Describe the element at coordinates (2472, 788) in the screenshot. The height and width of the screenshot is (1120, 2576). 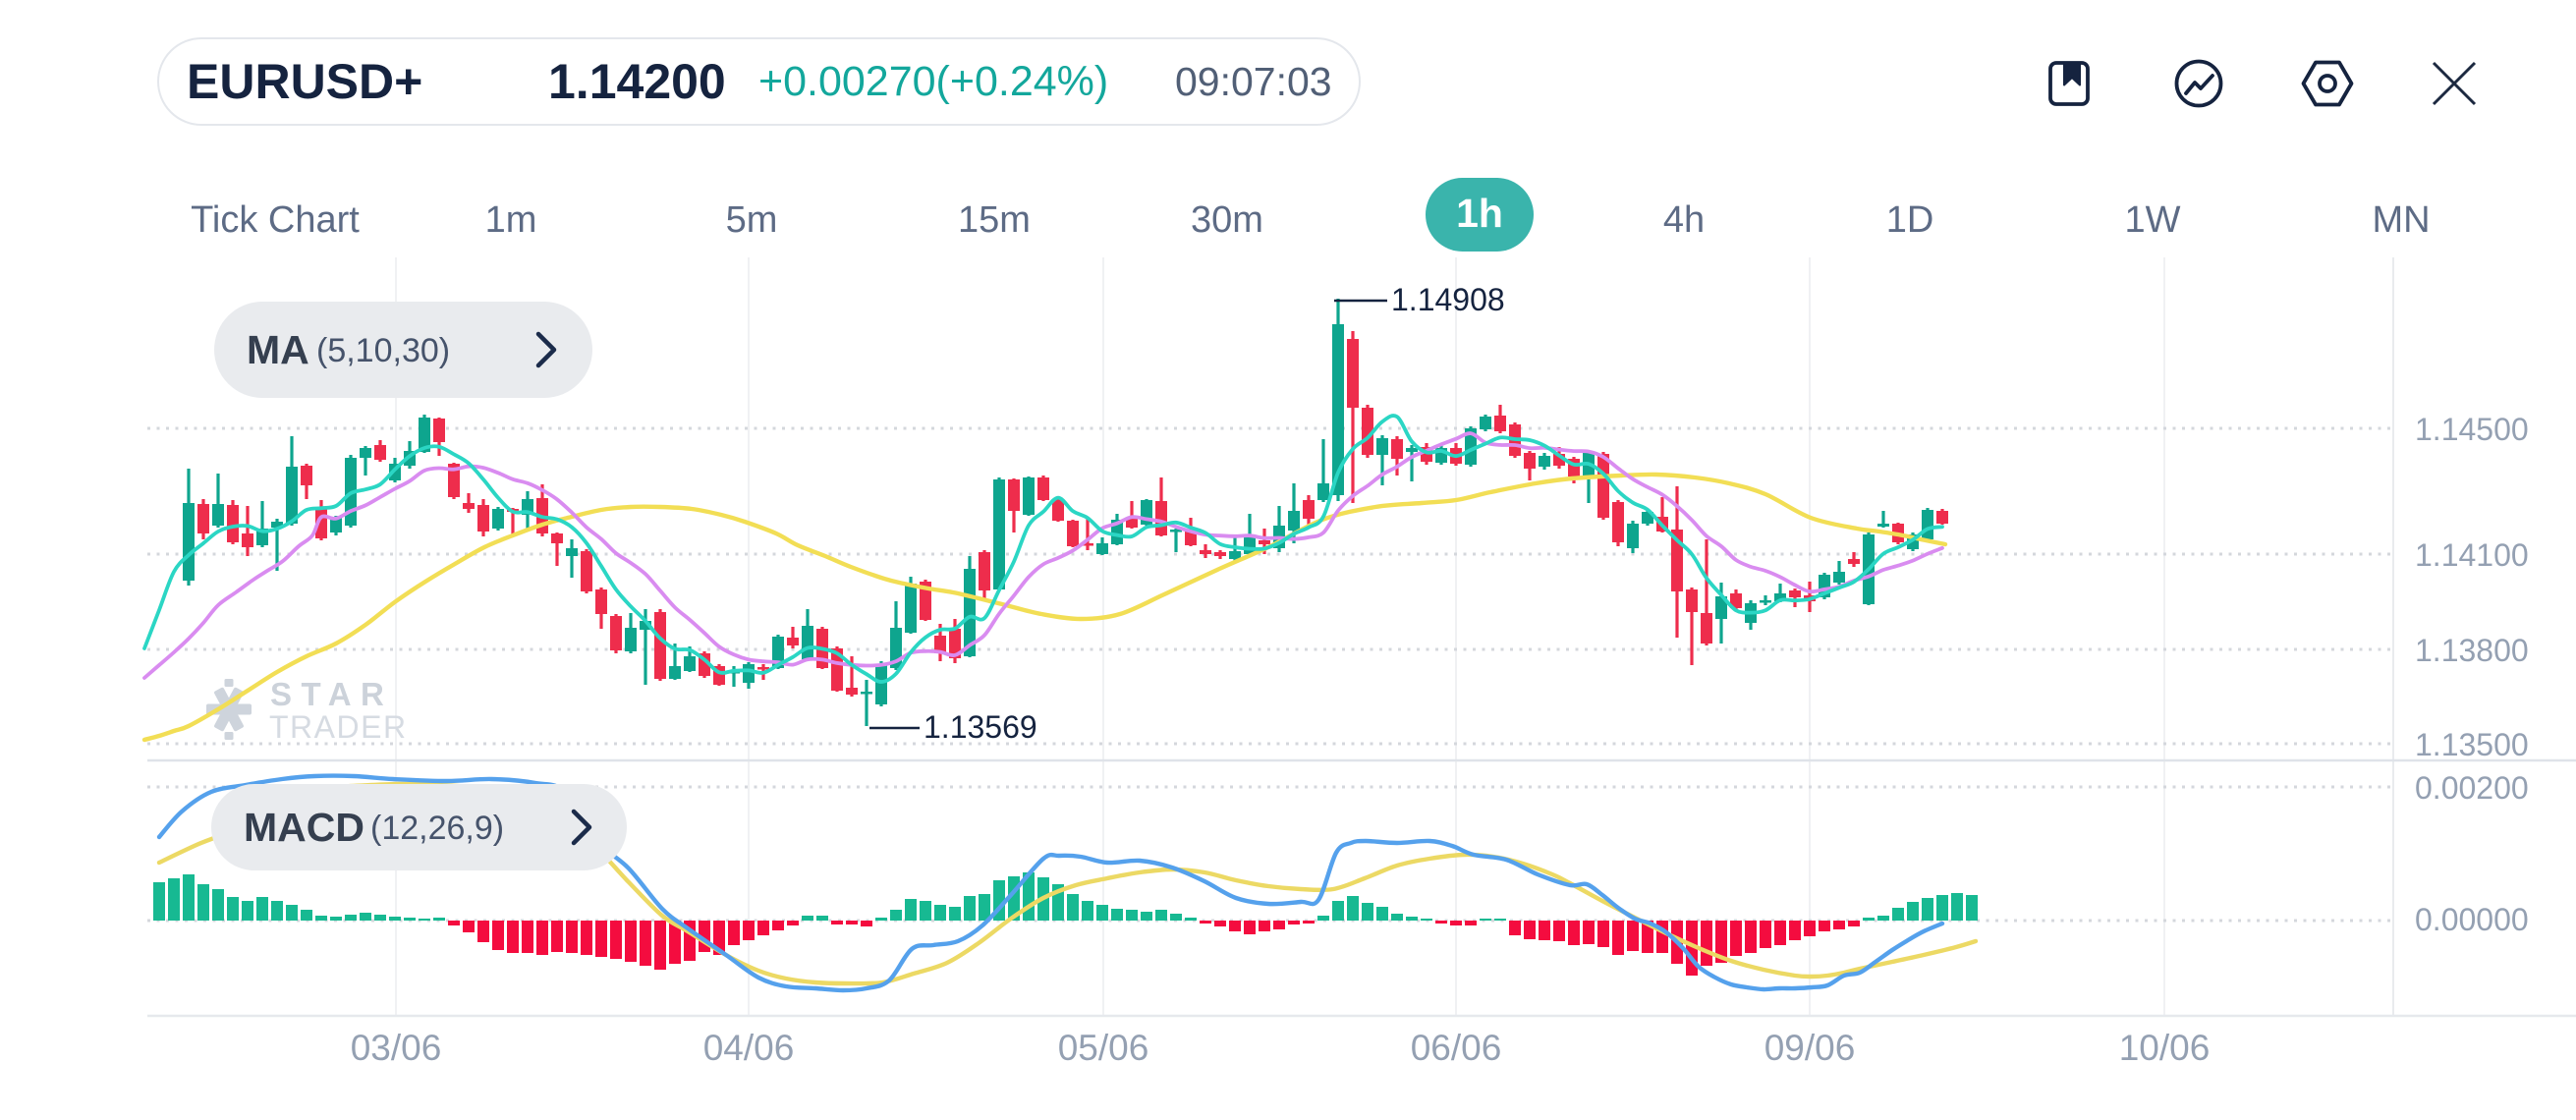
I see `svg-text: 0.00200` at that location.